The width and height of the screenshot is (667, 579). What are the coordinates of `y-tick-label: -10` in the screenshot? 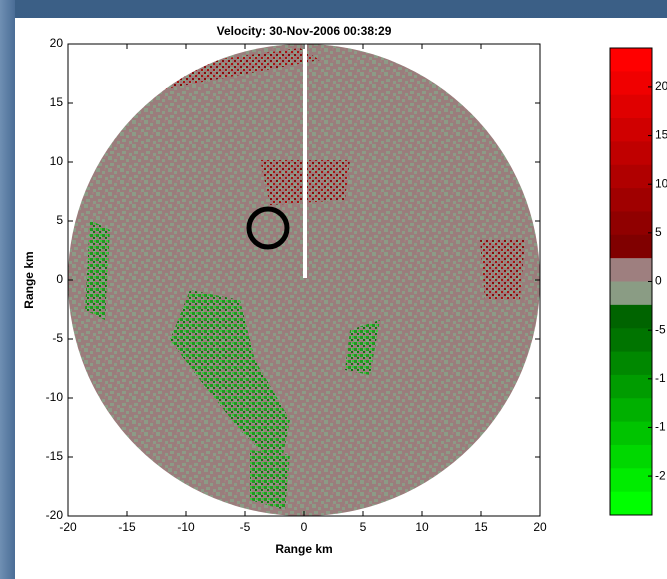 It's located at (55, 397).